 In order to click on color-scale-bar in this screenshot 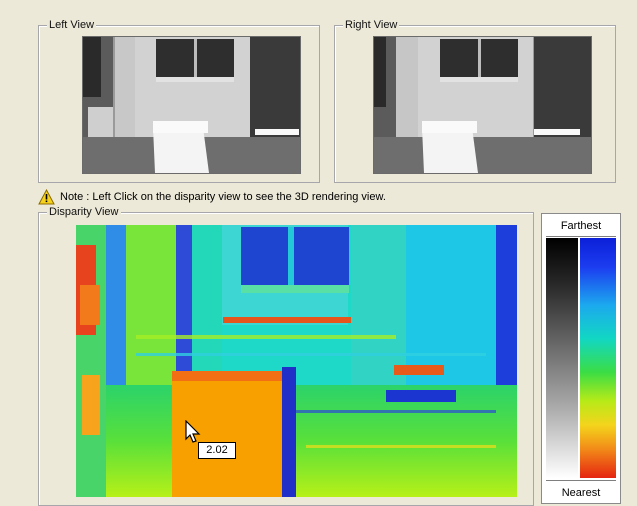, I will do `click(598, 358)`.